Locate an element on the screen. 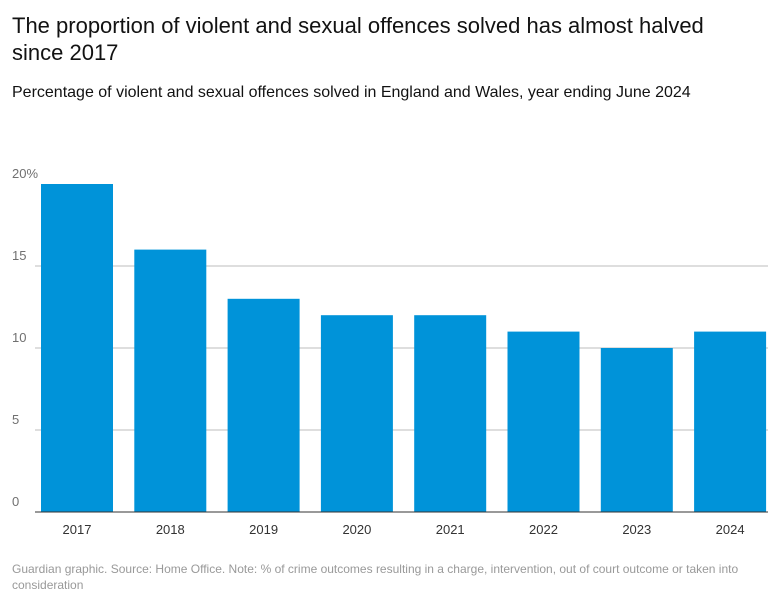  x-tick-label: 2022 is located at coordinates (543, 529).